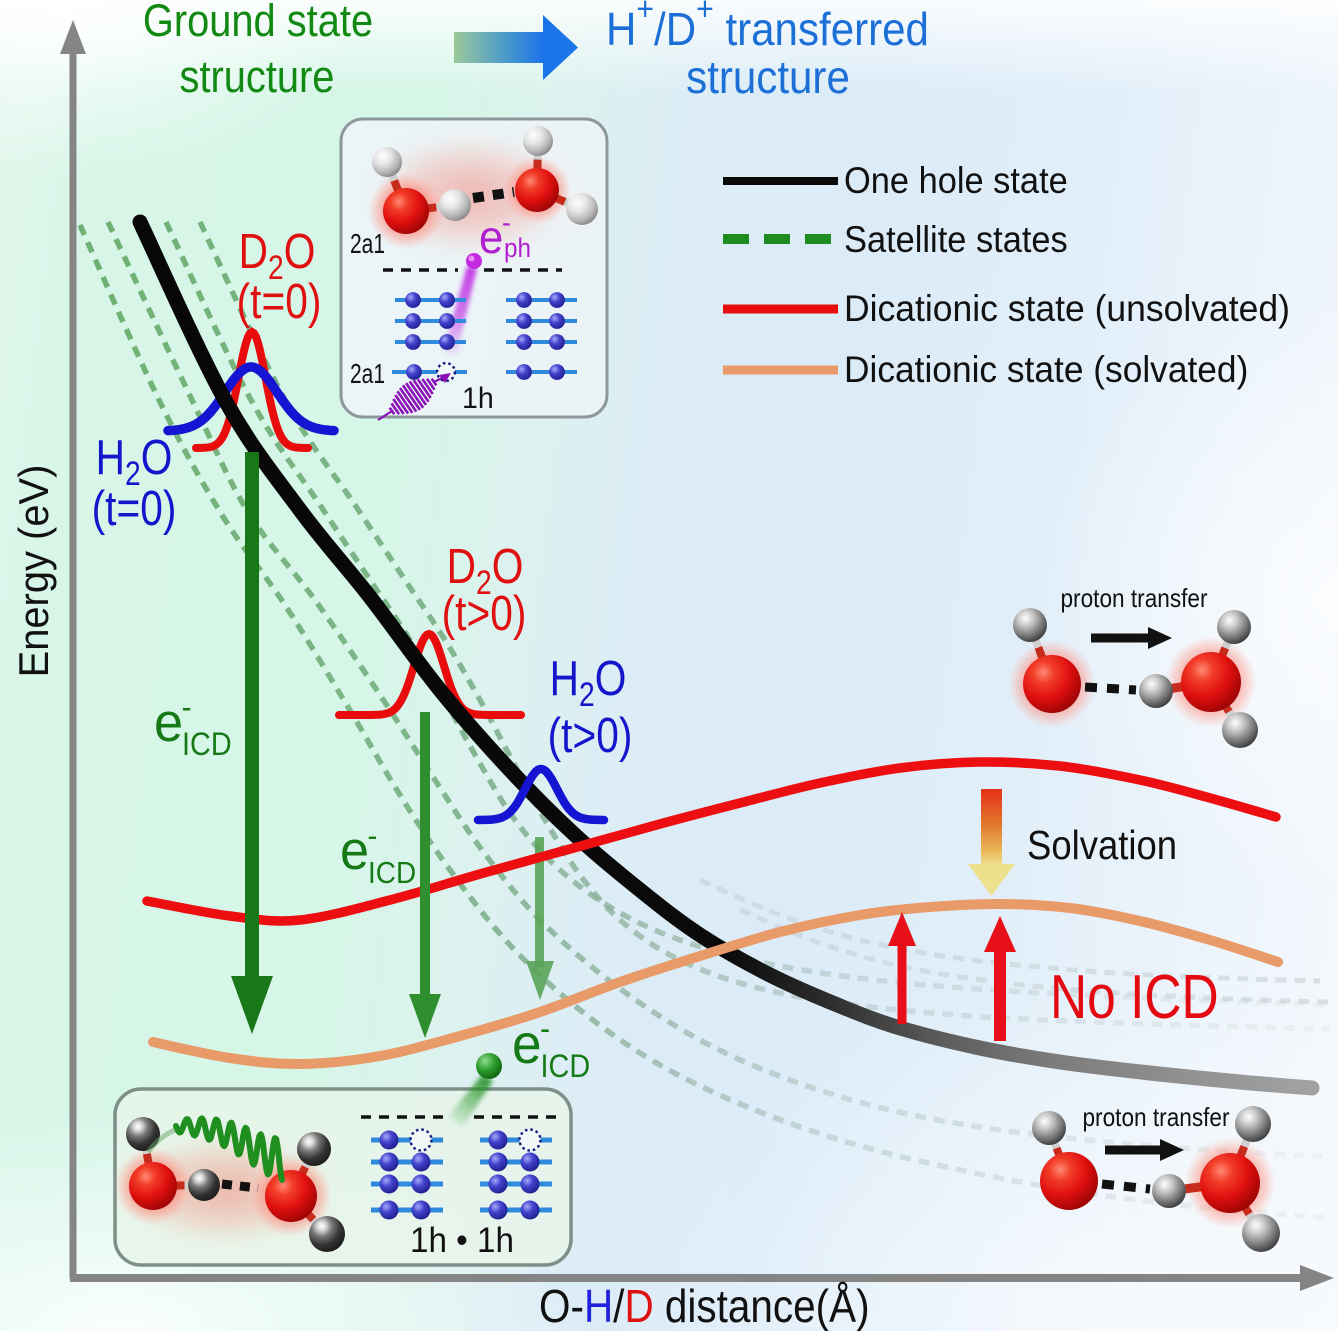 This screenshot has height=1331, width=1338. Describe the element at coordinates (956, 239) in the screenshot. I see `svg-text: Satellite states` at that location.